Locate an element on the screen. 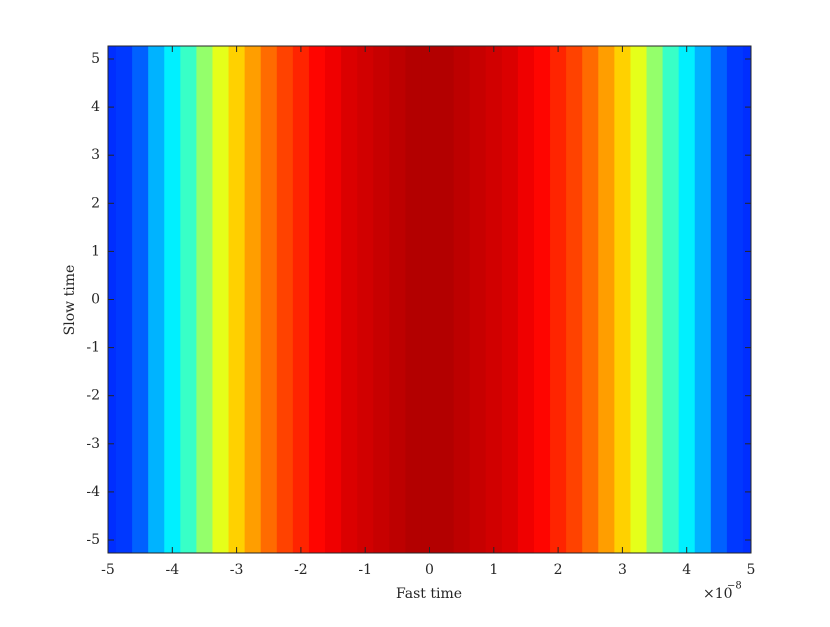 This screenshot has width=830, height=627. x-tick-label: -1 is located at coordinates (365, 570).